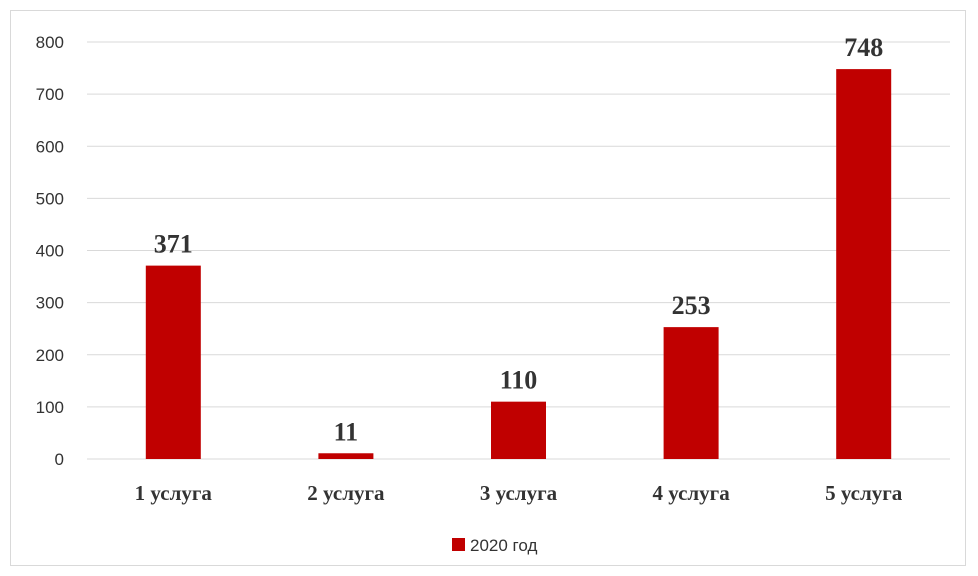 The width and height of the screenshot is (978, 576). What do you see at coordinates (59, 459) in the screenshot?
I see `y-tick-label: 0` at bounding box center [59, 459].